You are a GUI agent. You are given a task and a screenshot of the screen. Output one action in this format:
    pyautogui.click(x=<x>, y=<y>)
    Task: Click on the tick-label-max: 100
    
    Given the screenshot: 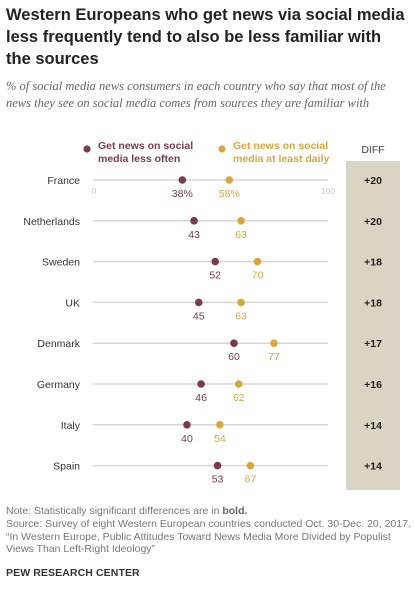 What is the action you would take?
    pyautogui.click(x=328, y=191)
    